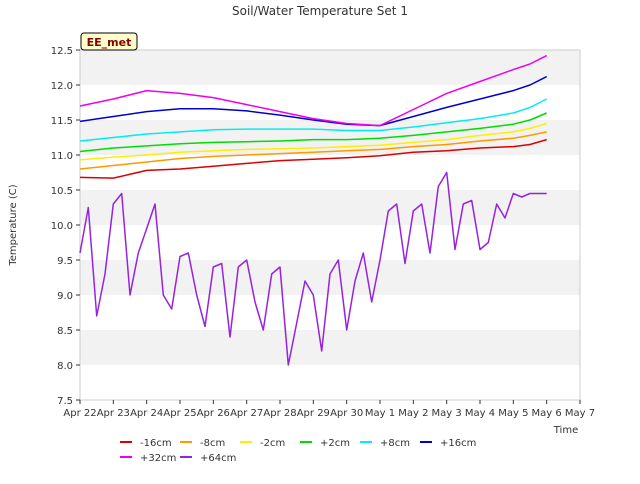  I want to click on y-tick-label: 12.5, so click(62, 51).